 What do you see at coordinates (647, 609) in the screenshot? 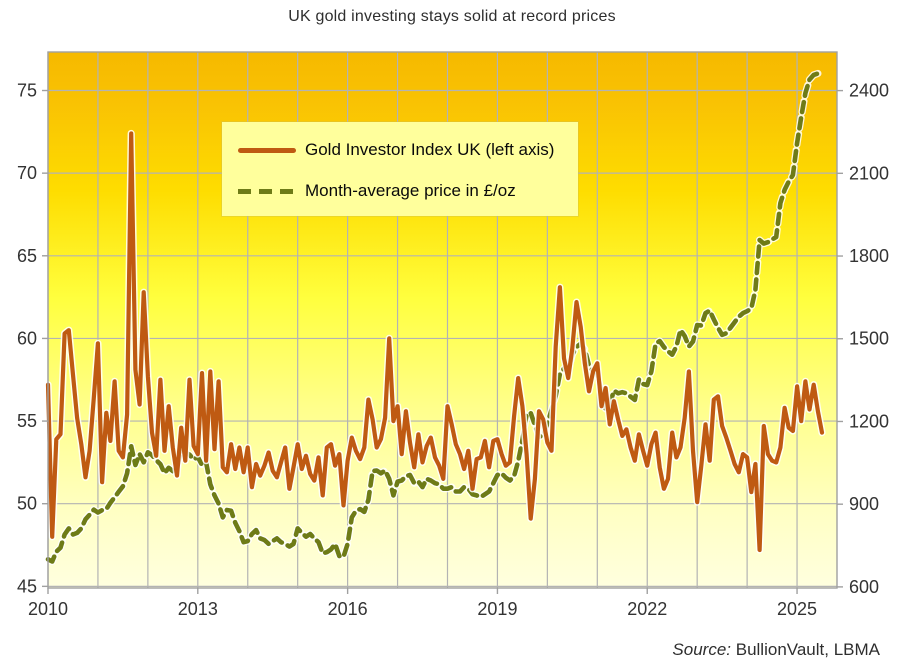
I see `x-axis-tick-label: 2022` at bounding box center [647, 609].